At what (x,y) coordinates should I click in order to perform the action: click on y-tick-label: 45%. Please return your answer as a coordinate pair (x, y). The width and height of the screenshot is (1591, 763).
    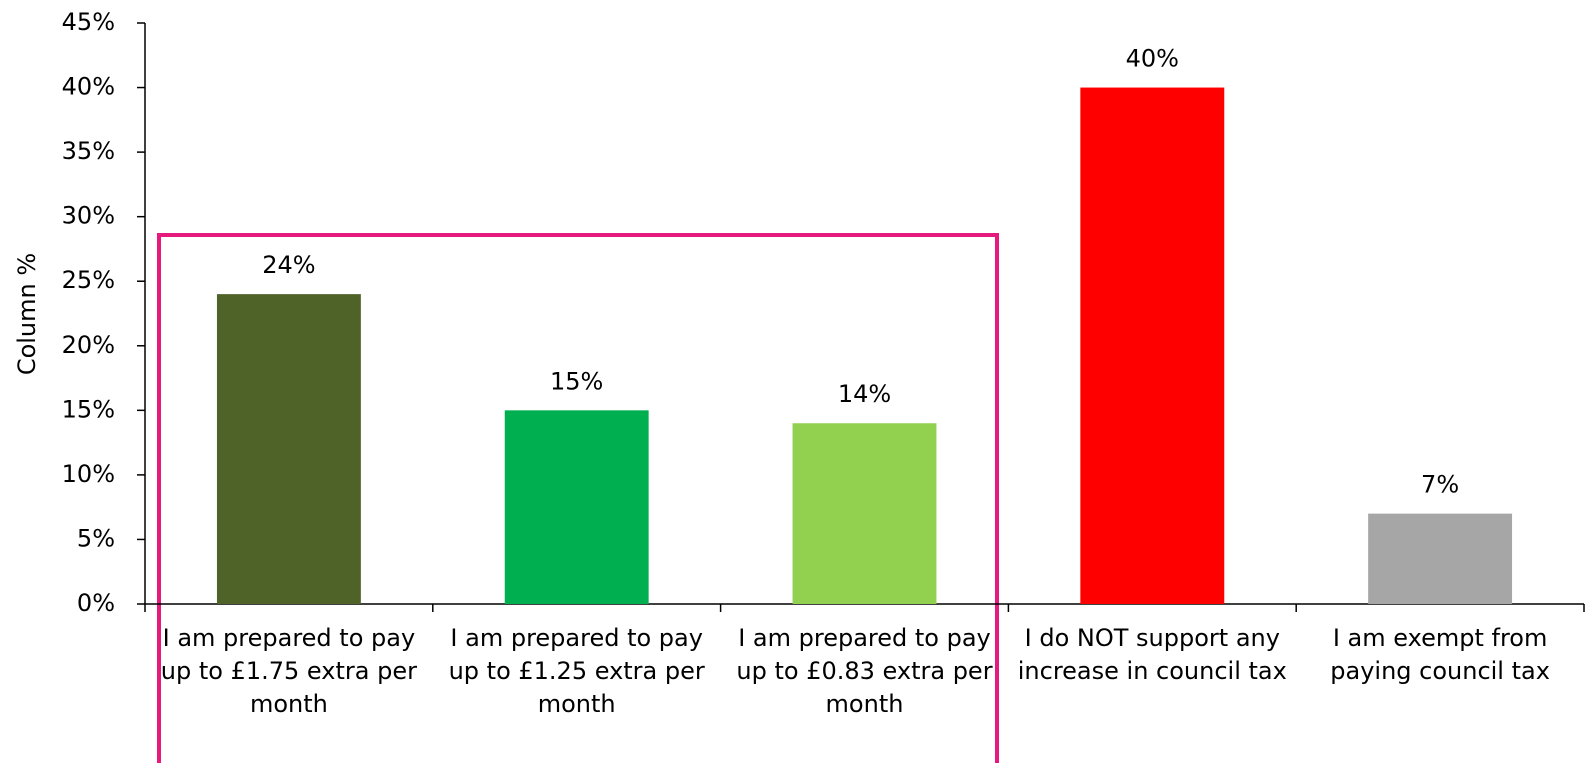
    Looking at the image, I should click on (88, 22).